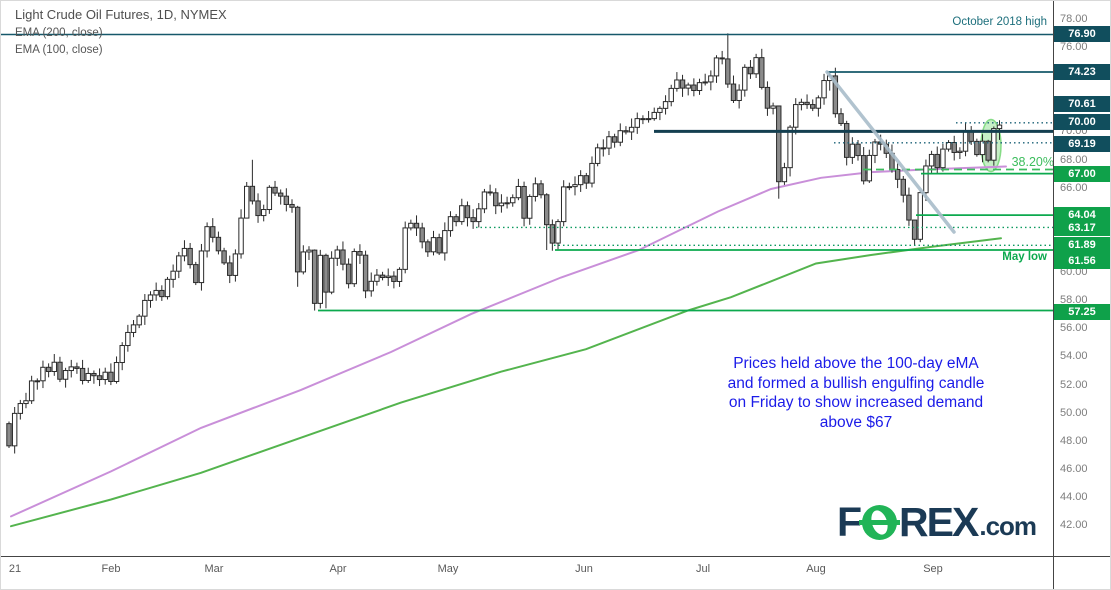 The width and height of the screenshot is (1111, 590). Describe the element at coordinates (1082, 215) in the screenshot. I see `price-level-badge: 64.04` at that location.